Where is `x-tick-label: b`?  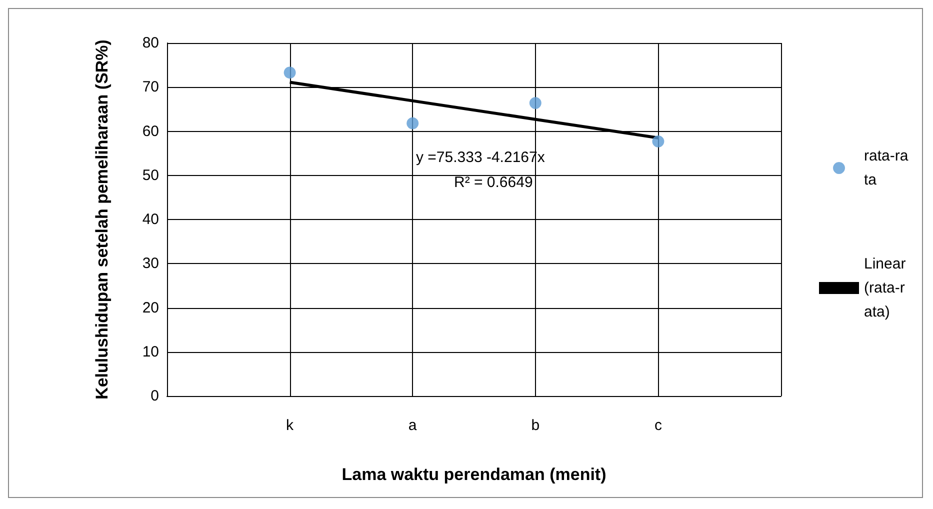
x-tick-label: b is located at coordinates (535, 425).